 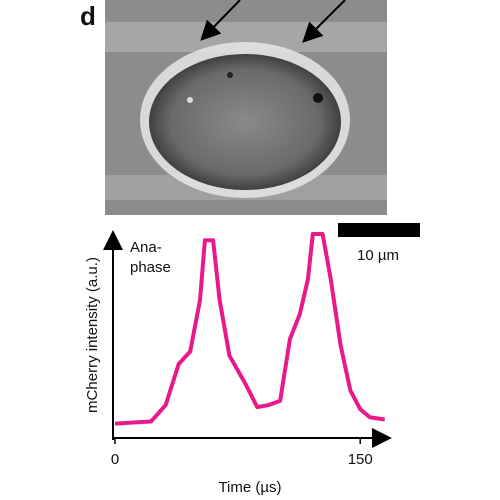 What do you see at coordinates (92, 335) in the screenshot?
I see `y-axis-label: mCherry intensity (a.u.)` at bounding box center [92, 335].